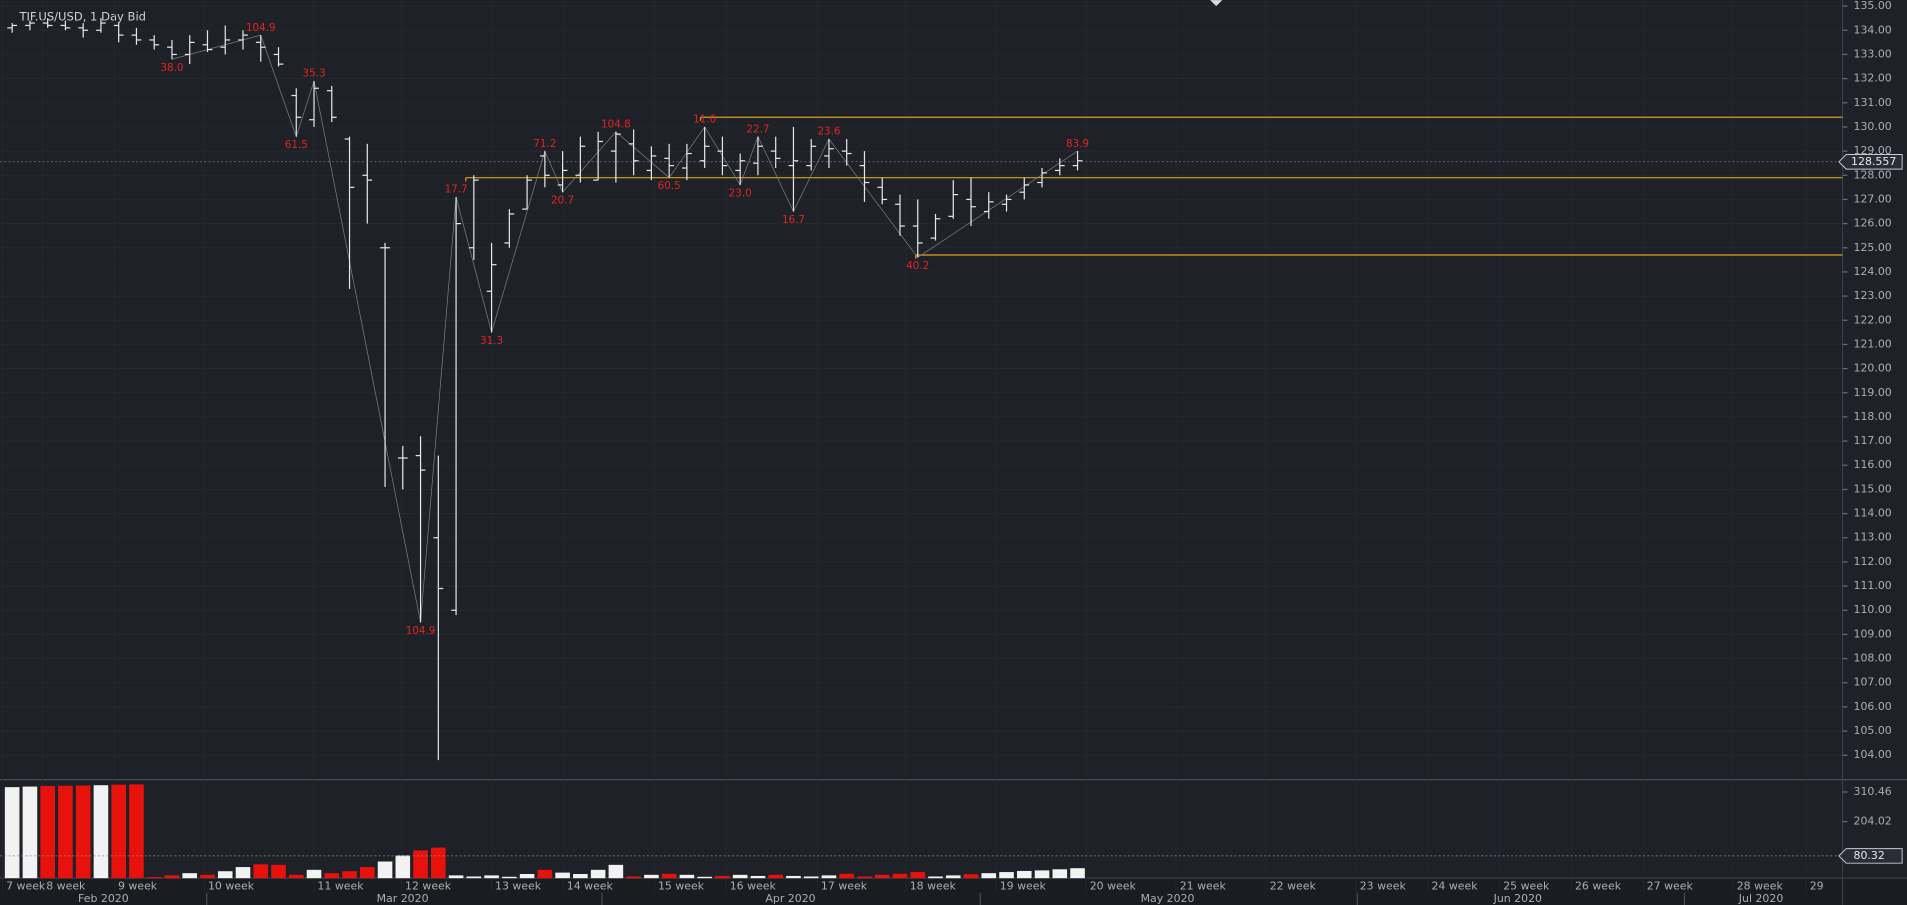  Describe the element at coordinates (1872, 730) in the screenshot. I see `y-tick-label: 105.00` at that location.